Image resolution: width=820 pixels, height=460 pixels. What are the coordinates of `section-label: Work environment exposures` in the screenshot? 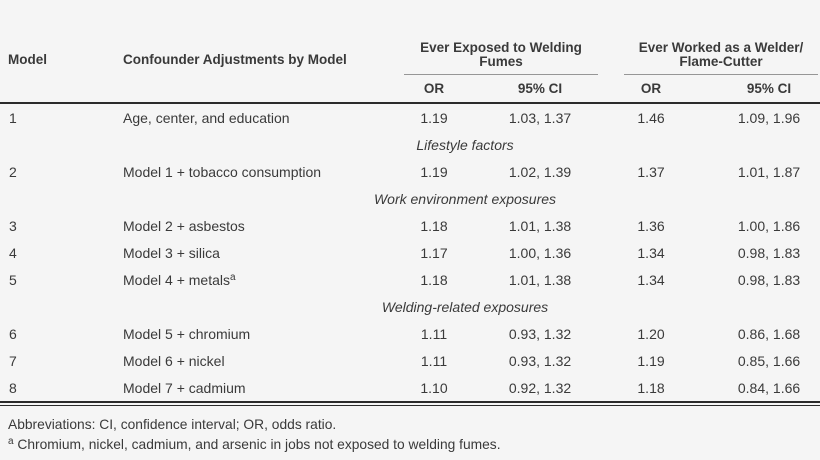 It's located at (465, 198).